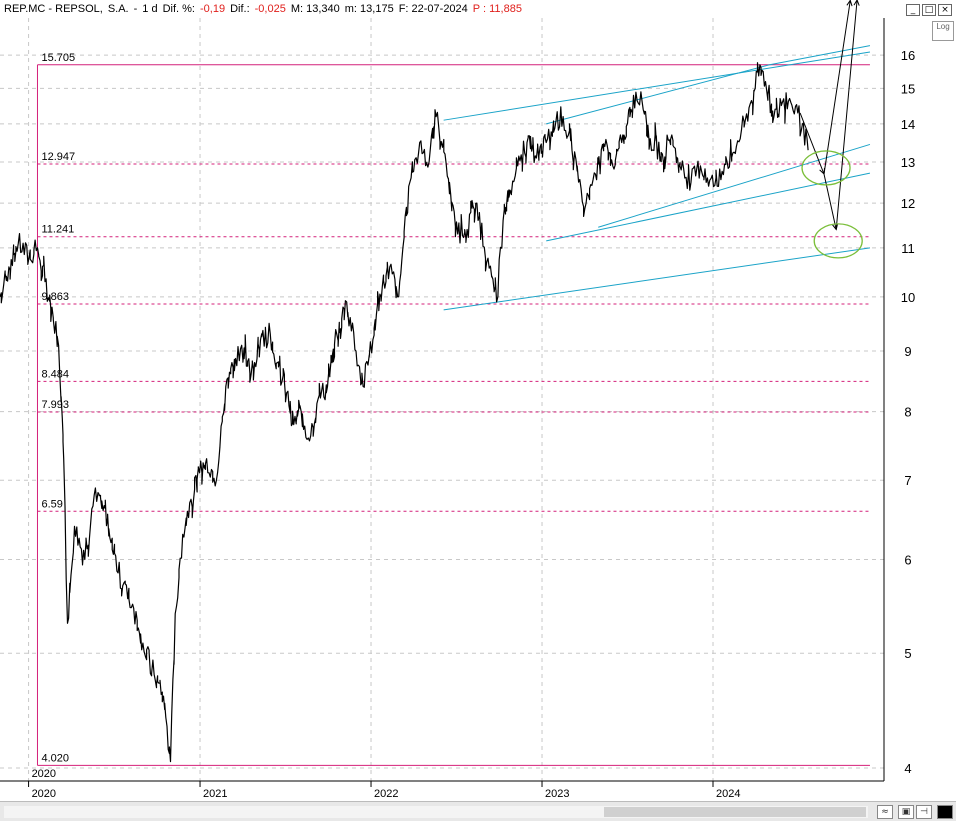 The width and height of the screenshot is (956, 821). Describe the element at coordinates (908, 162) in the screenshot. I see `y-tick-label: 13` at that location.